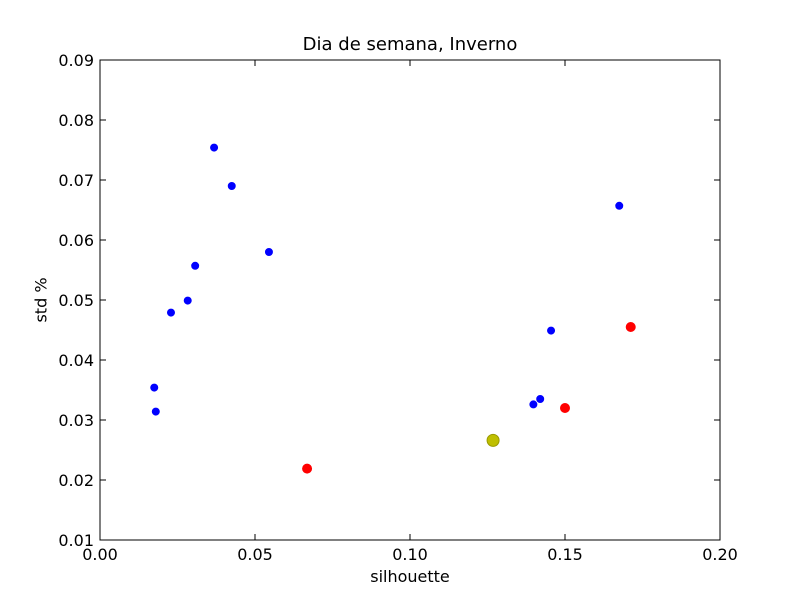 The width and height of the screenshot is (800, 600). What do you see at coordinates (76, 240) in the screenshot?
I see `y-tick-label: 0.06` at bounding box center [76, 240].